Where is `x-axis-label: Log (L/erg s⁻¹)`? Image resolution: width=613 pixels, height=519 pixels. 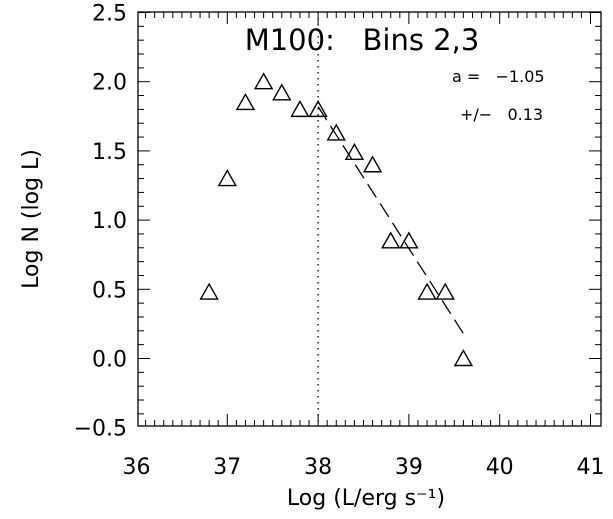
x-axis-label: Log (L/erg s⁻¹) is located at coordinates (366, 498).